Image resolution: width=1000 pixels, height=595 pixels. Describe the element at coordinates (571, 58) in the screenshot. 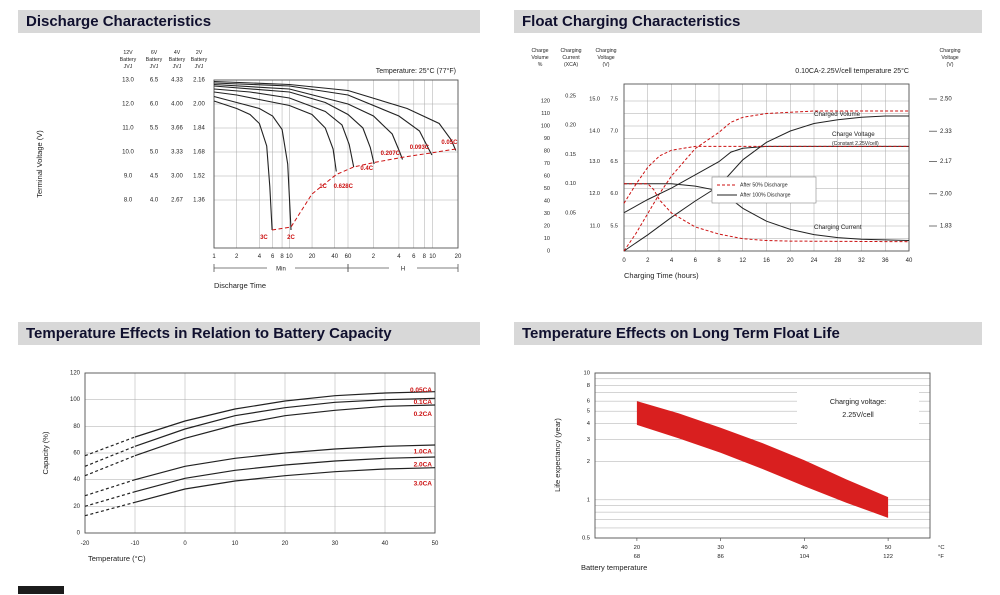

I see `svg-text: Current` at that location.